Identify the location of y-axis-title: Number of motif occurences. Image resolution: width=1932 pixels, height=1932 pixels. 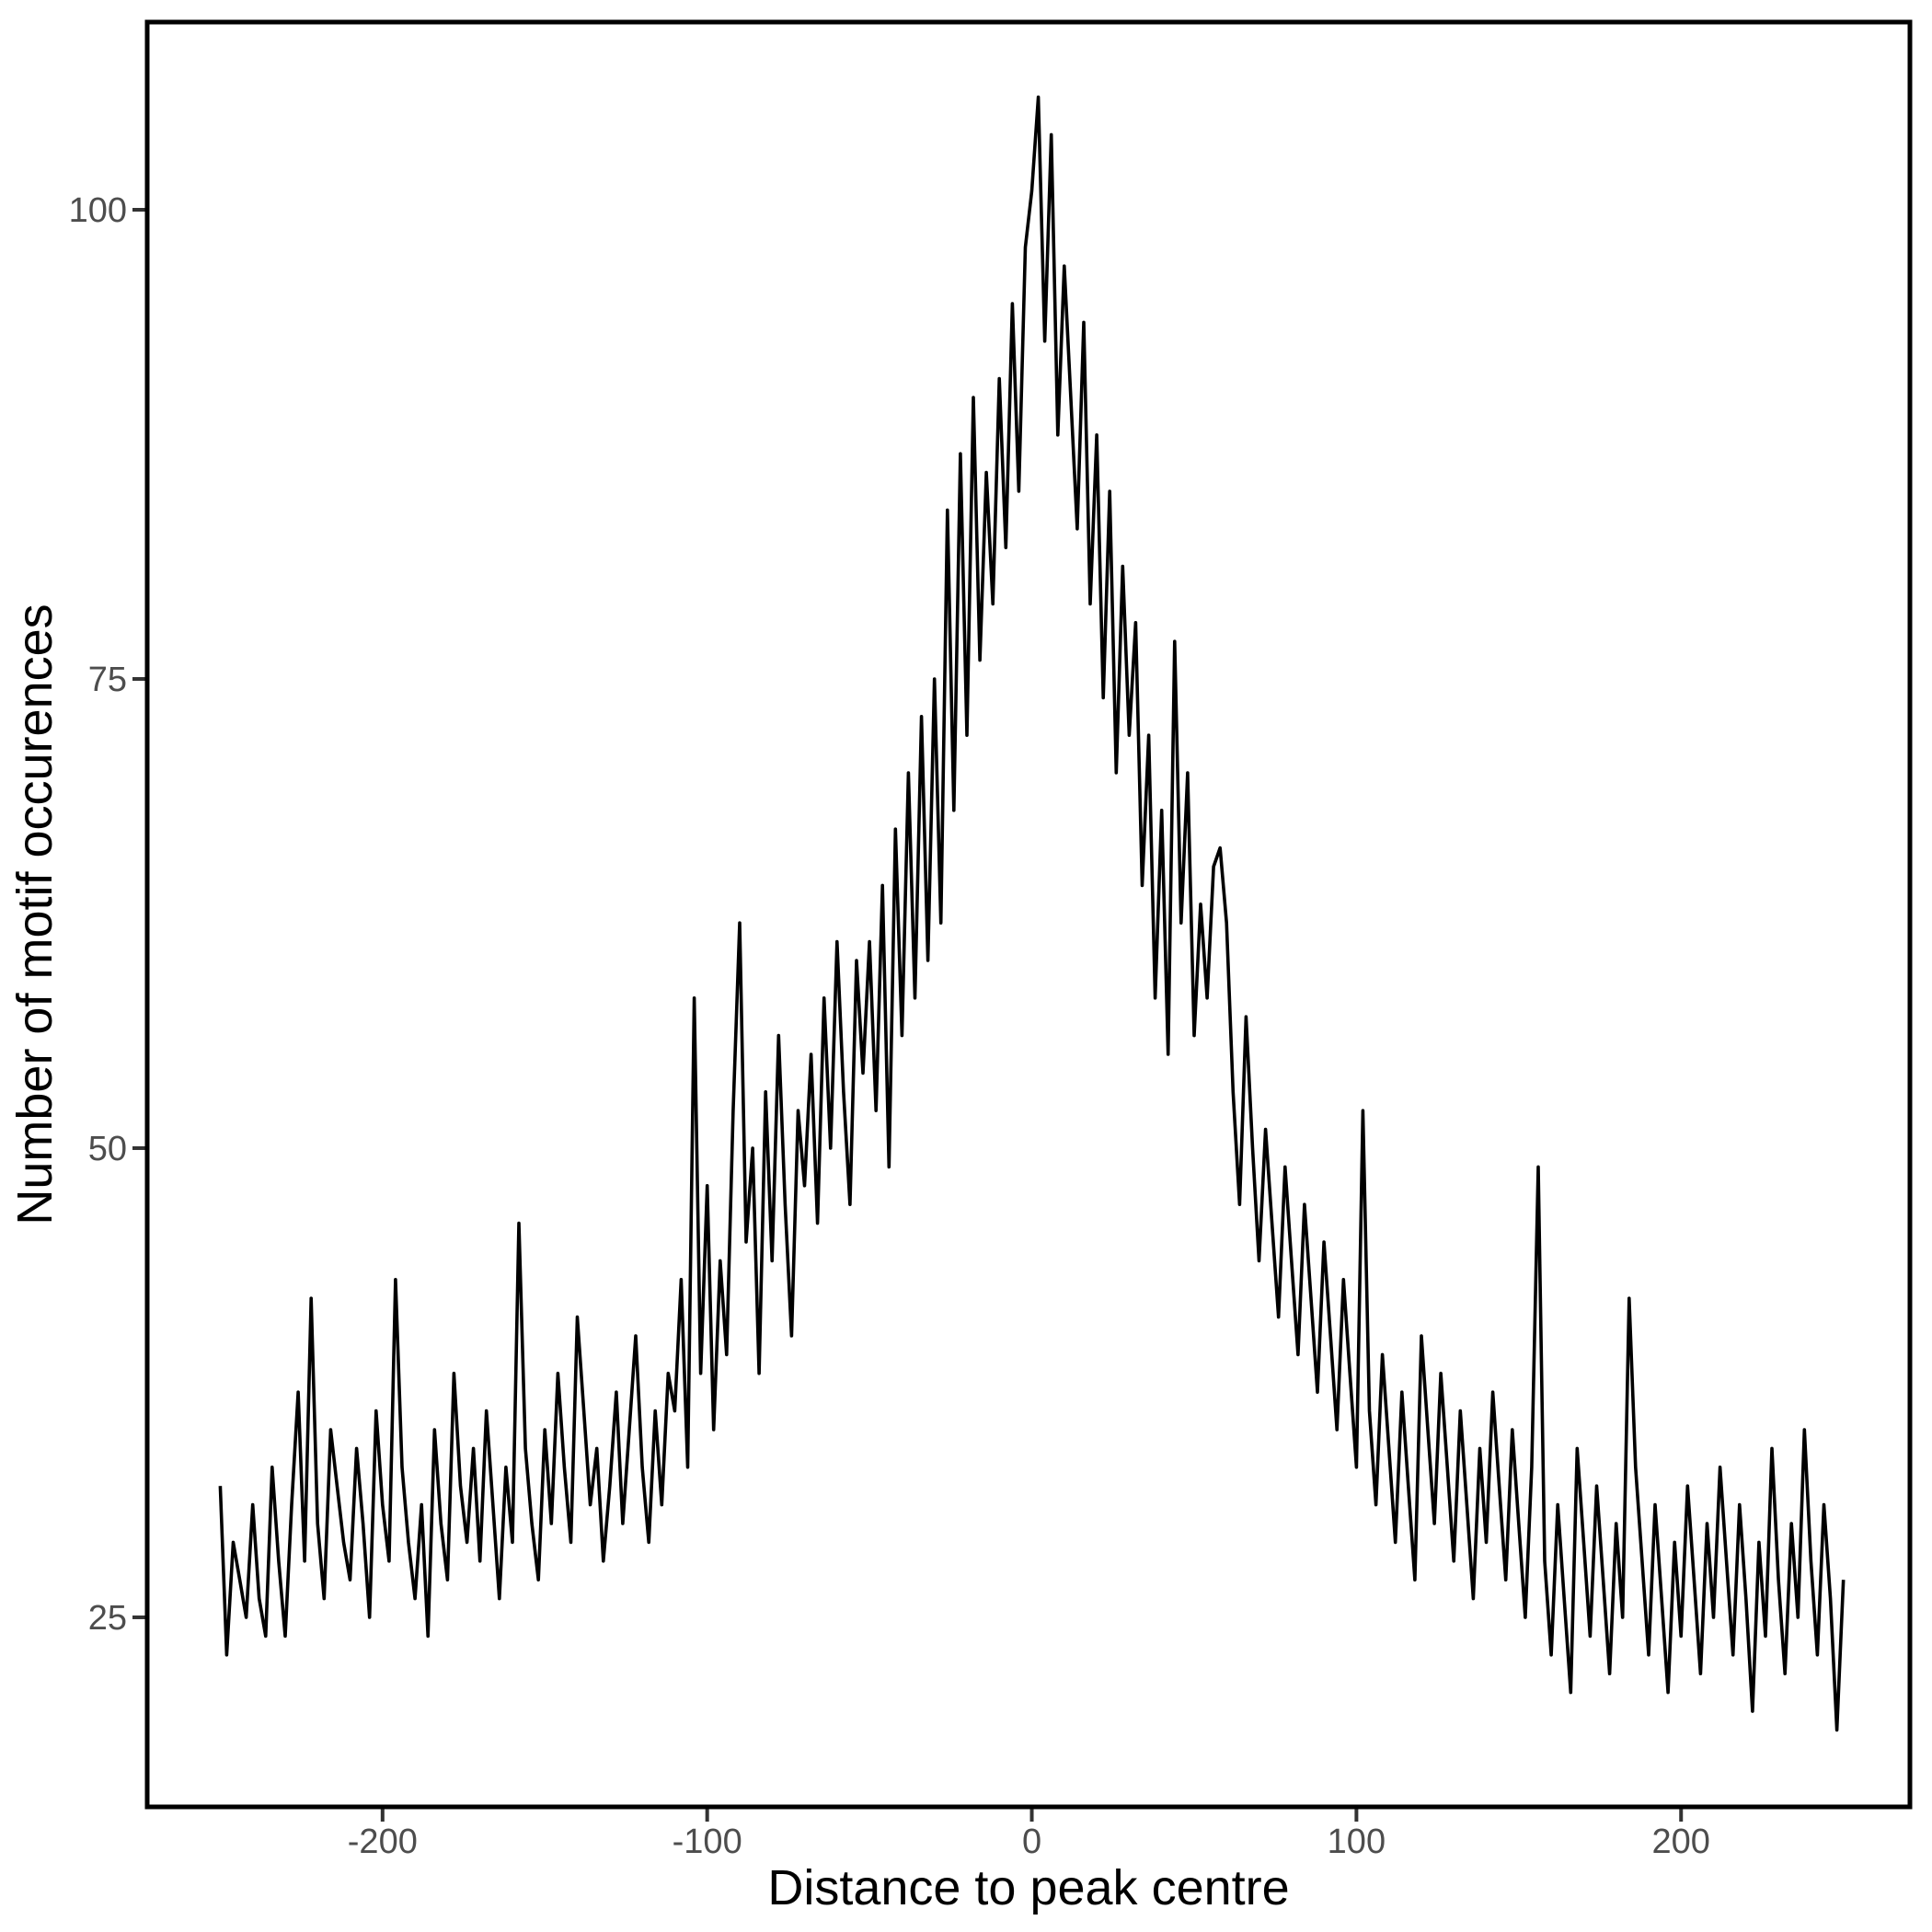
(35, 914).